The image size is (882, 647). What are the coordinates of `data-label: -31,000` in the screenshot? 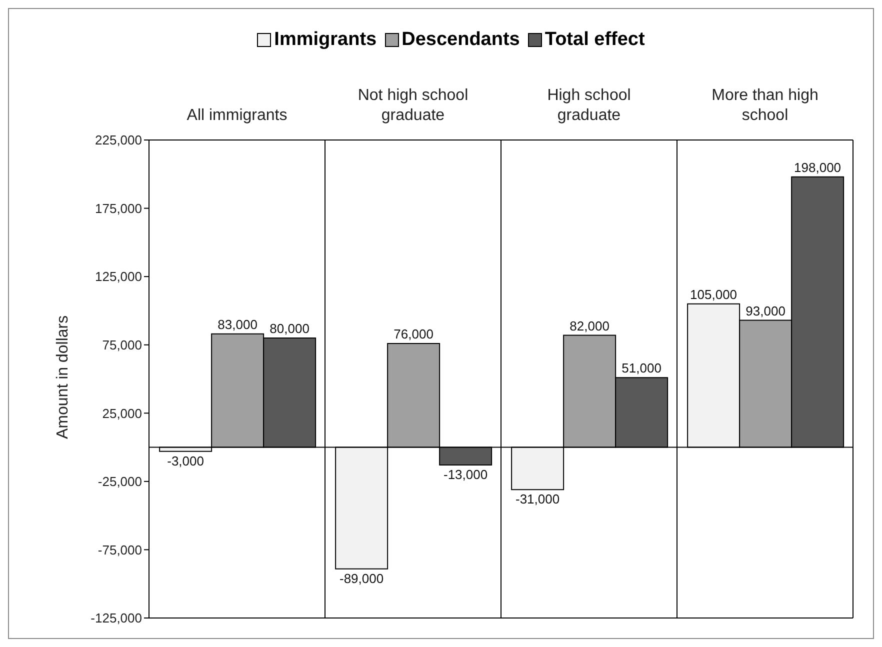 It's located at (538, 499).